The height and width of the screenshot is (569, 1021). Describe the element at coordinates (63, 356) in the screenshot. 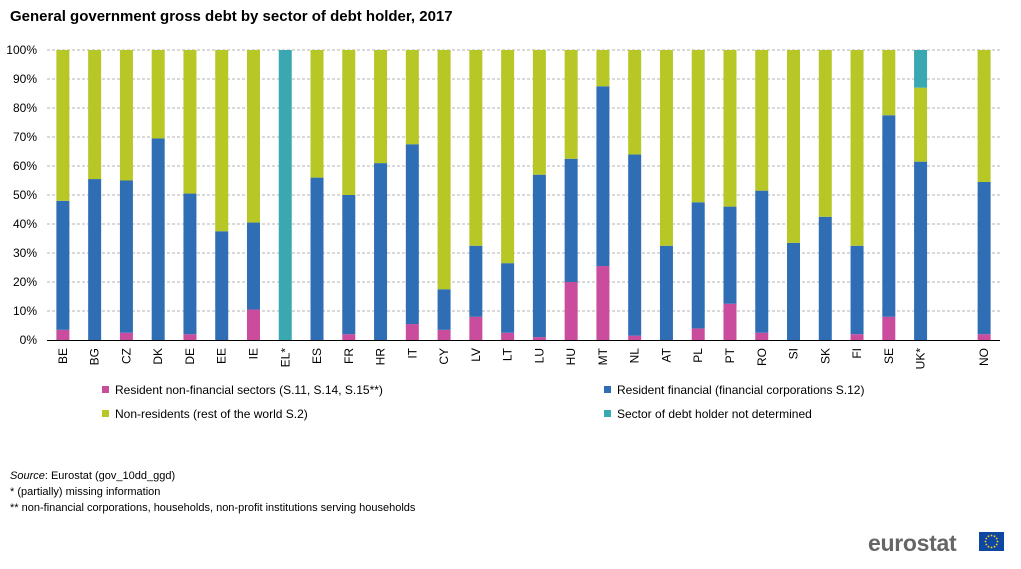

I see `x-tick-label: BE` at that location.